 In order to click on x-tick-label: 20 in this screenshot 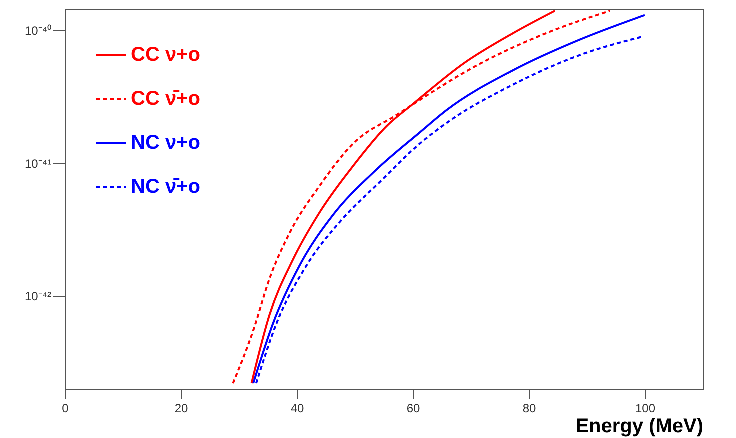, I will do `click(181, 409)`.